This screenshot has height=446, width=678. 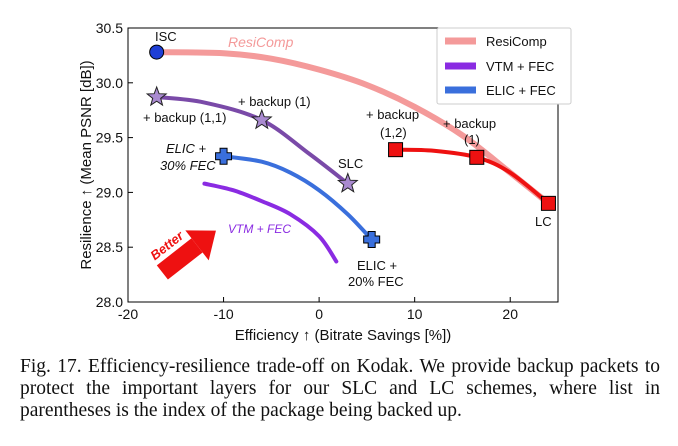 What do you see at coordinates (392, 114) in the screenshot?
I see `backup12-label-line1: + backup` at bounding box center [392, 114].